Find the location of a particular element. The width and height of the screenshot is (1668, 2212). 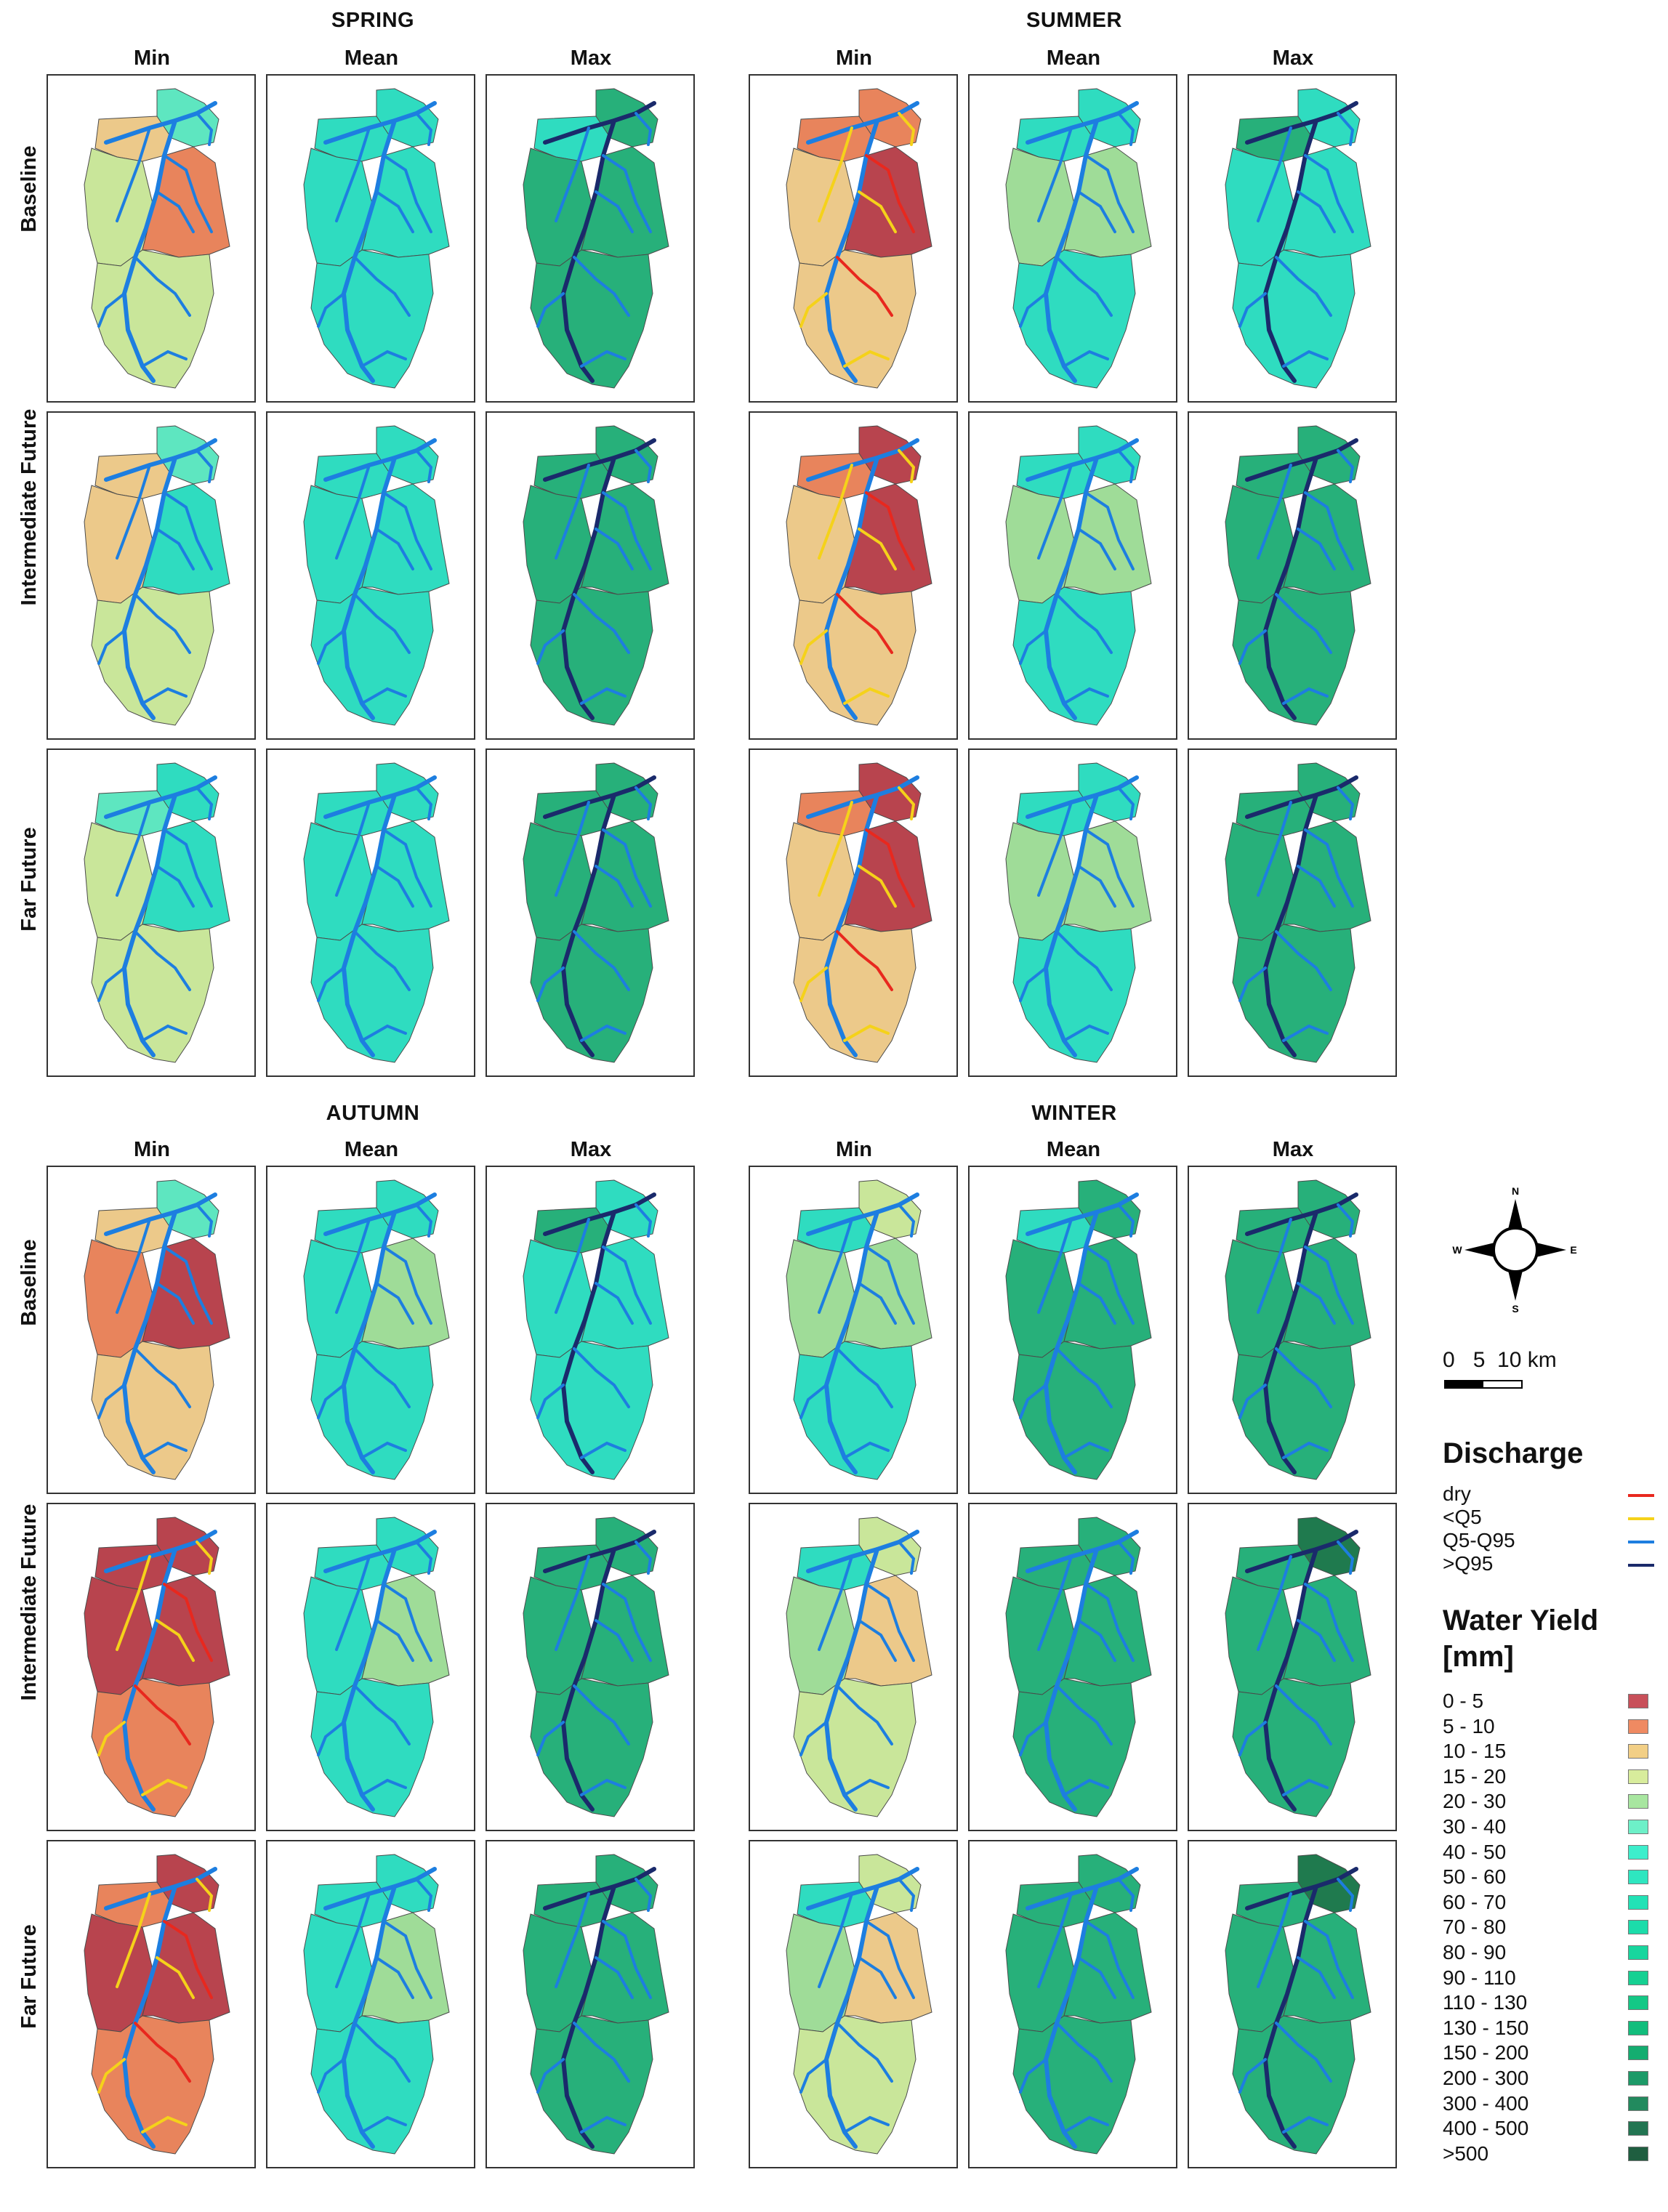

water-yield-legend-label: 200 - 300 is located at coordinates (1486, 2078).